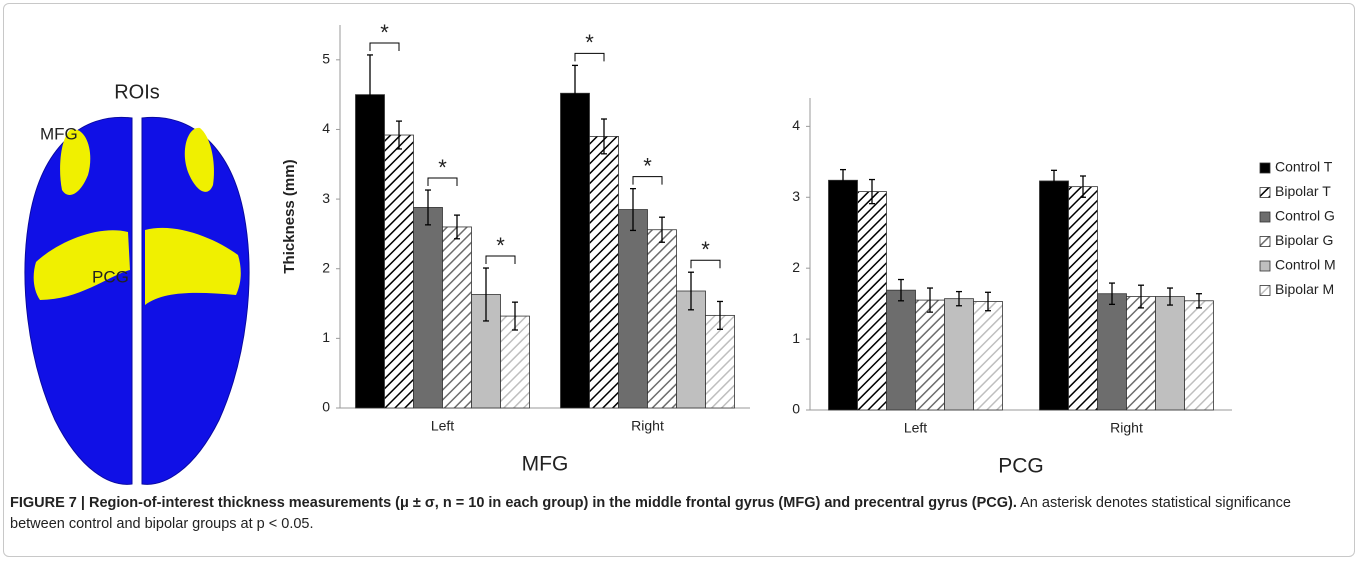  I want to click on y-tick-label: 5, so click(326, 59).